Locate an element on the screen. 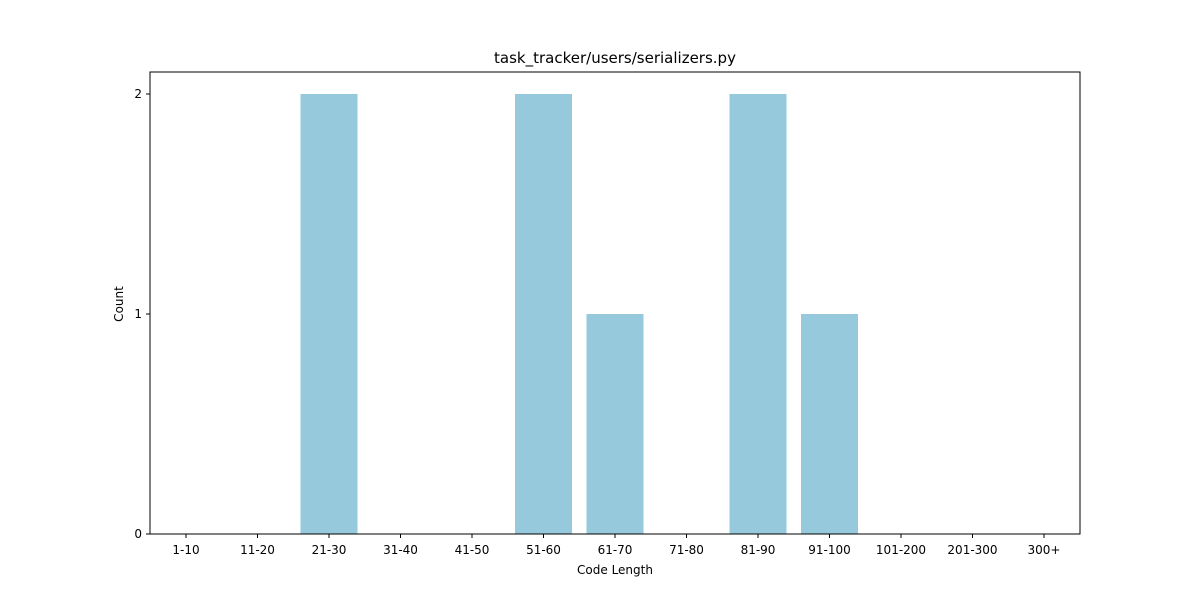 This screenshot has height=600, width=1200. x-tick-label: 201-300 is located at coordinates (972, 550).